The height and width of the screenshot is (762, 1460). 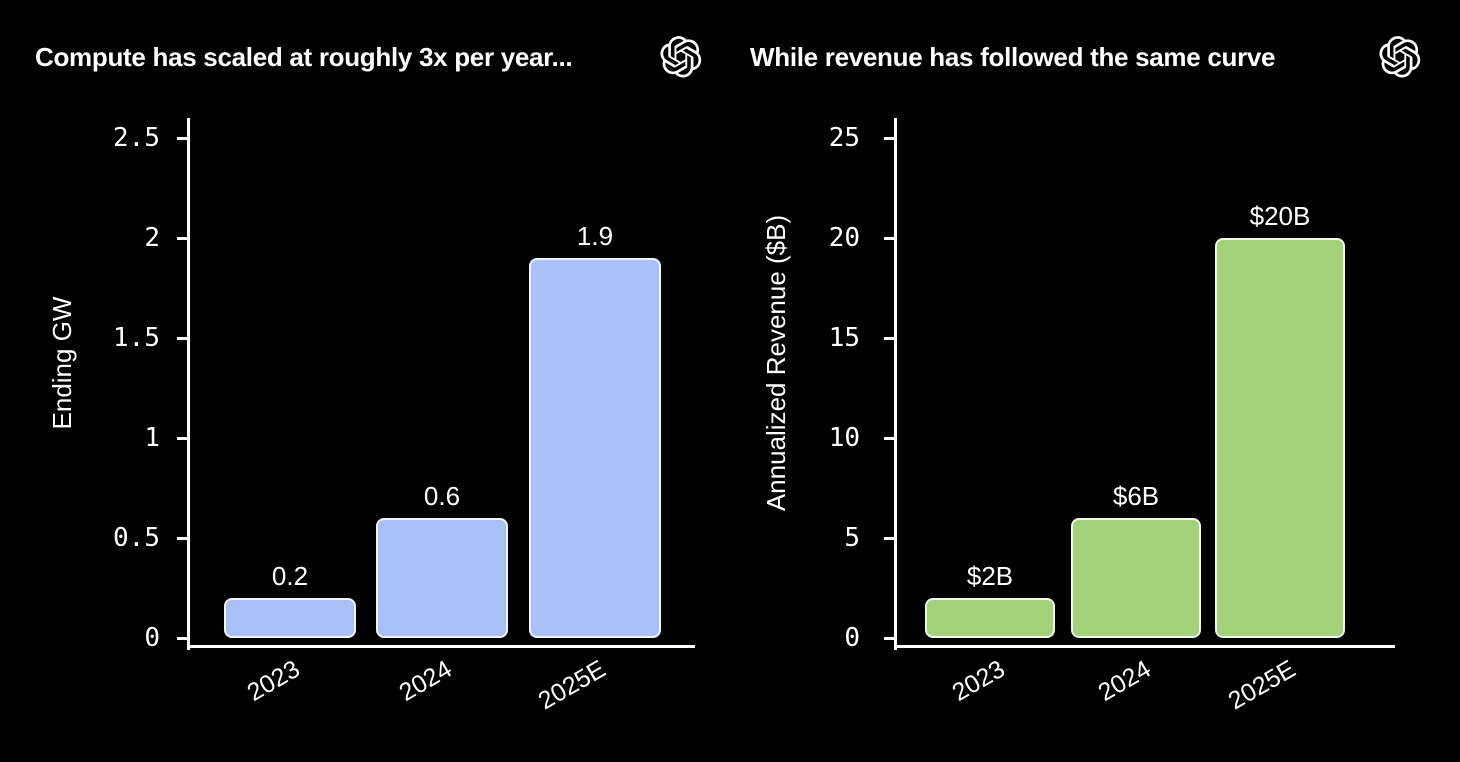 I want to click on y-tick-label: 15, so click(x=844, y=338).